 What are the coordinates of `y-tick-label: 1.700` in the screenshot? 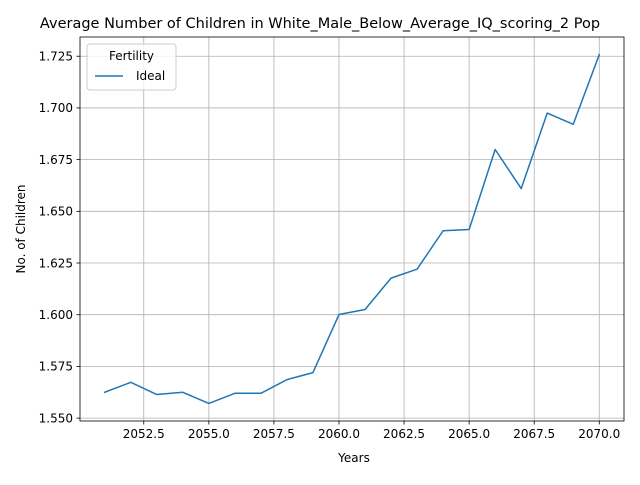 It's located at (56, 108).